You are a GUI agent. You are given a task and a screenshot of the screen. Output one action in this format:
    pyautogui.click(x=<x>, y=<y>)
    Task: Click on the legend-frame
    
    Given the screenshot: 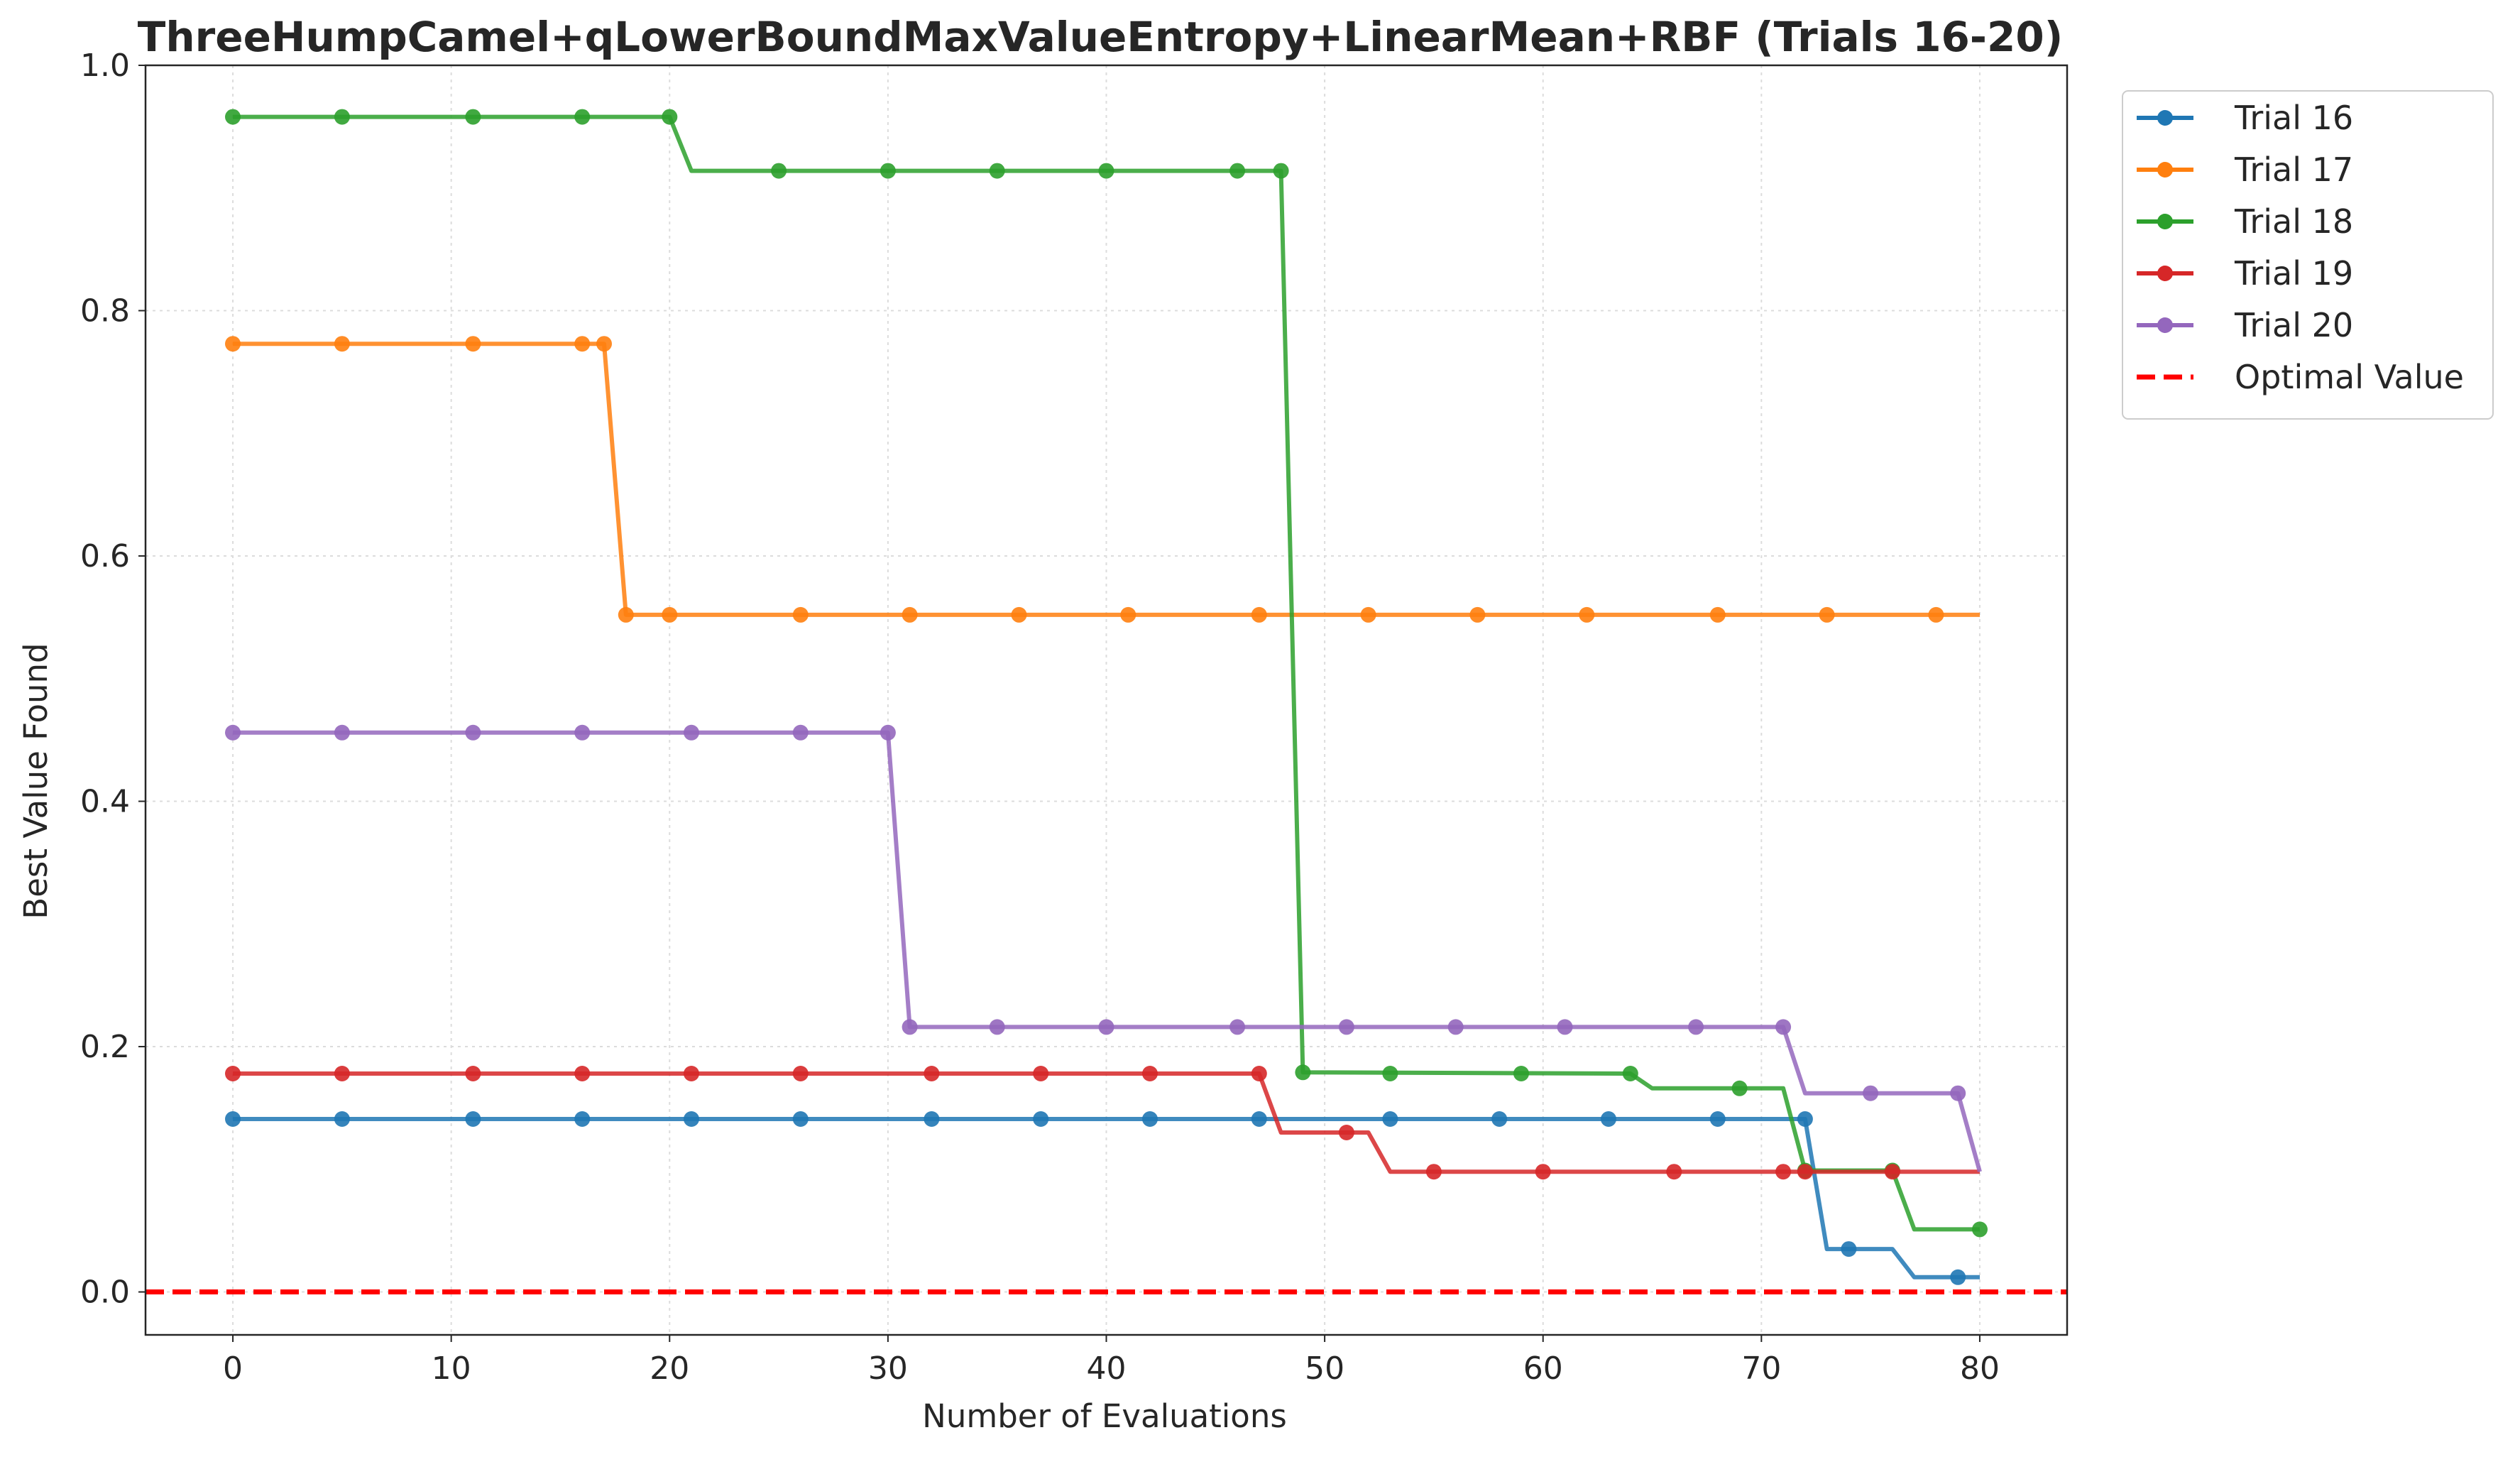 What is the action you would take?
    pyautogui.click(x=2308, y=255)
    